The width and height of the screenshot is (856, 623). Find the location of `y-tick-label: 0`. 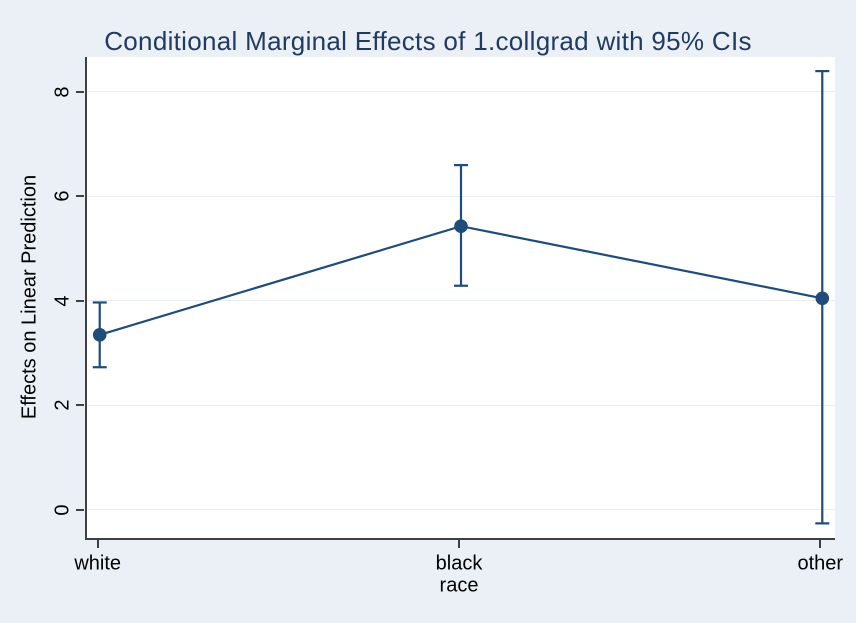

y-tick-label: 0 is located at coordinates (62, 510).